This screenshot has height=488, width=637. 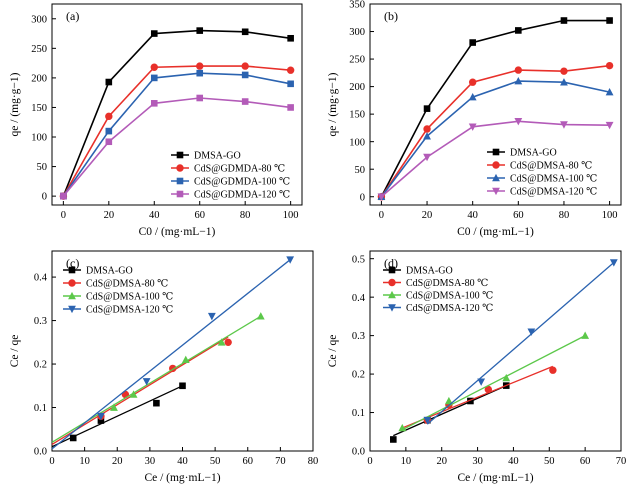 What do you see at coordinates (391, 16) in the screenshot?
I see `panel-label: (b)` at bounding box center [391, 16].